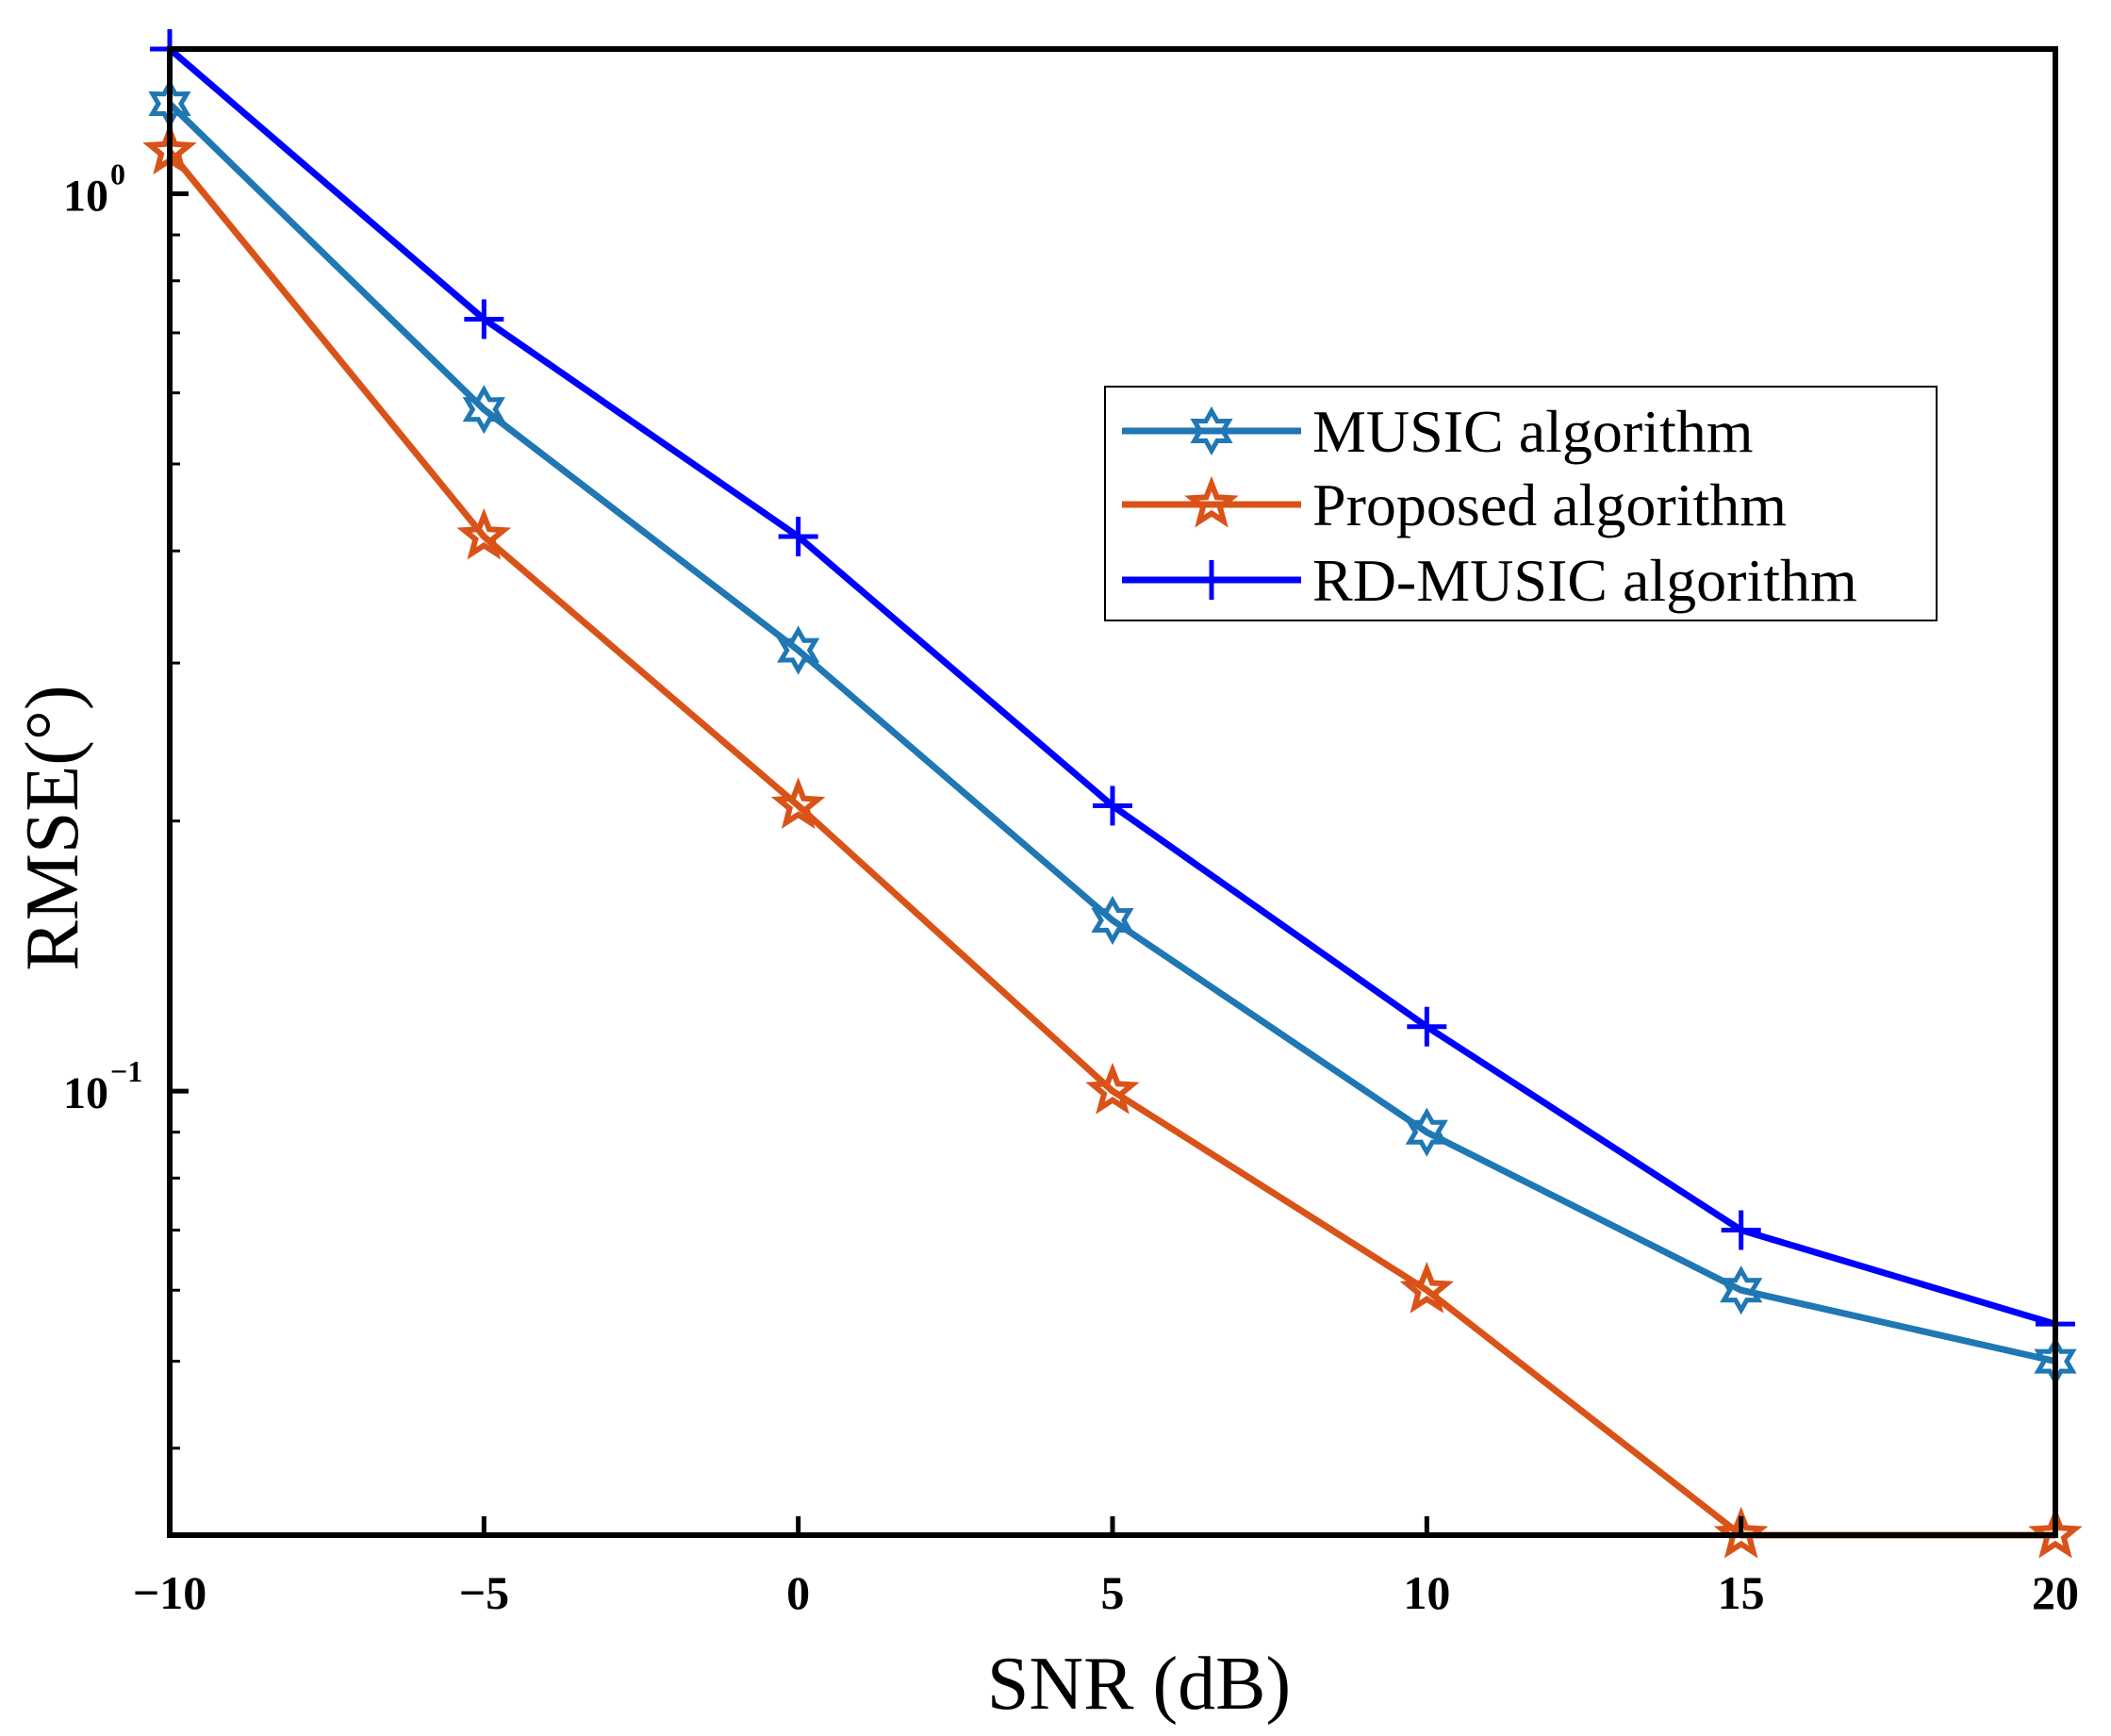 The width and height of the screenshot is (2111, 1736). Describe the element at coordinates (126, 1071) in the screenshot. I see `y-tick-exp-1: −1` at that location.